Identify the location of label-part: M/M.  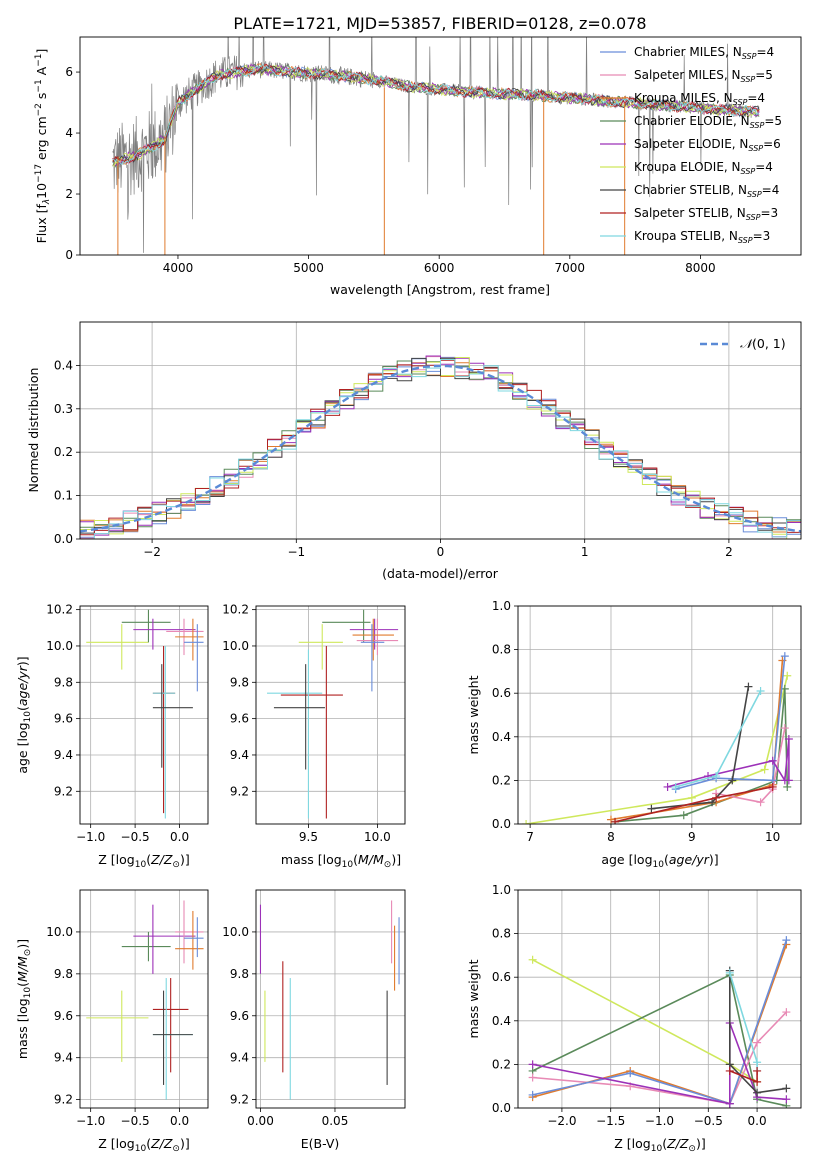
(371, 859).